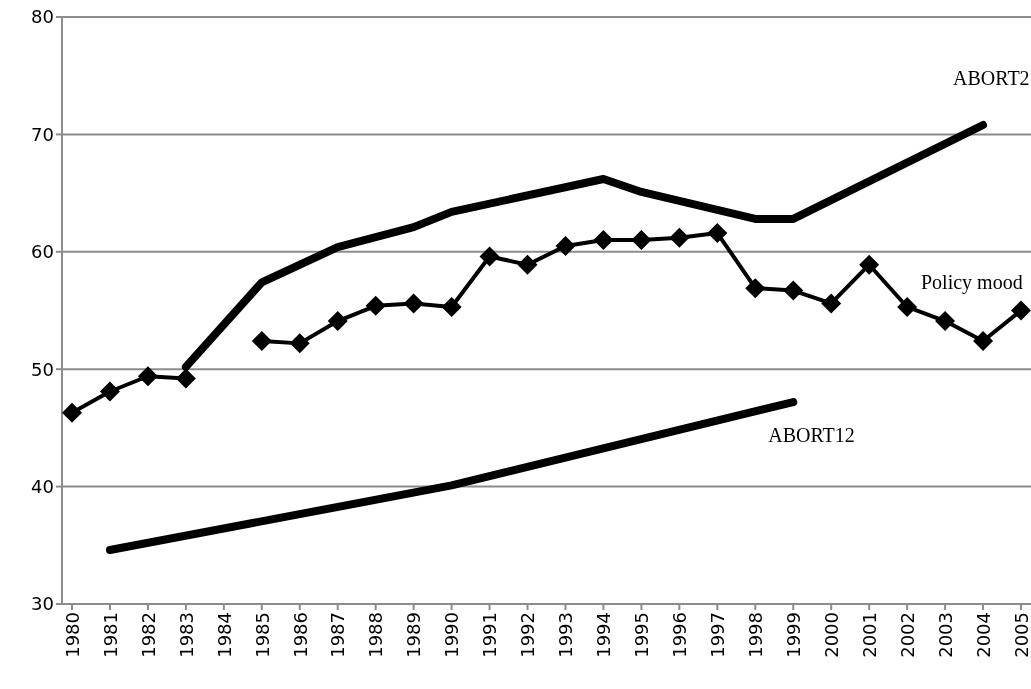 The image size is (1031, 689). What do you see at coordinates (680, 635) in the screenshot?
I see `x-tick-label: 1996` at bounding box center [680, 635].